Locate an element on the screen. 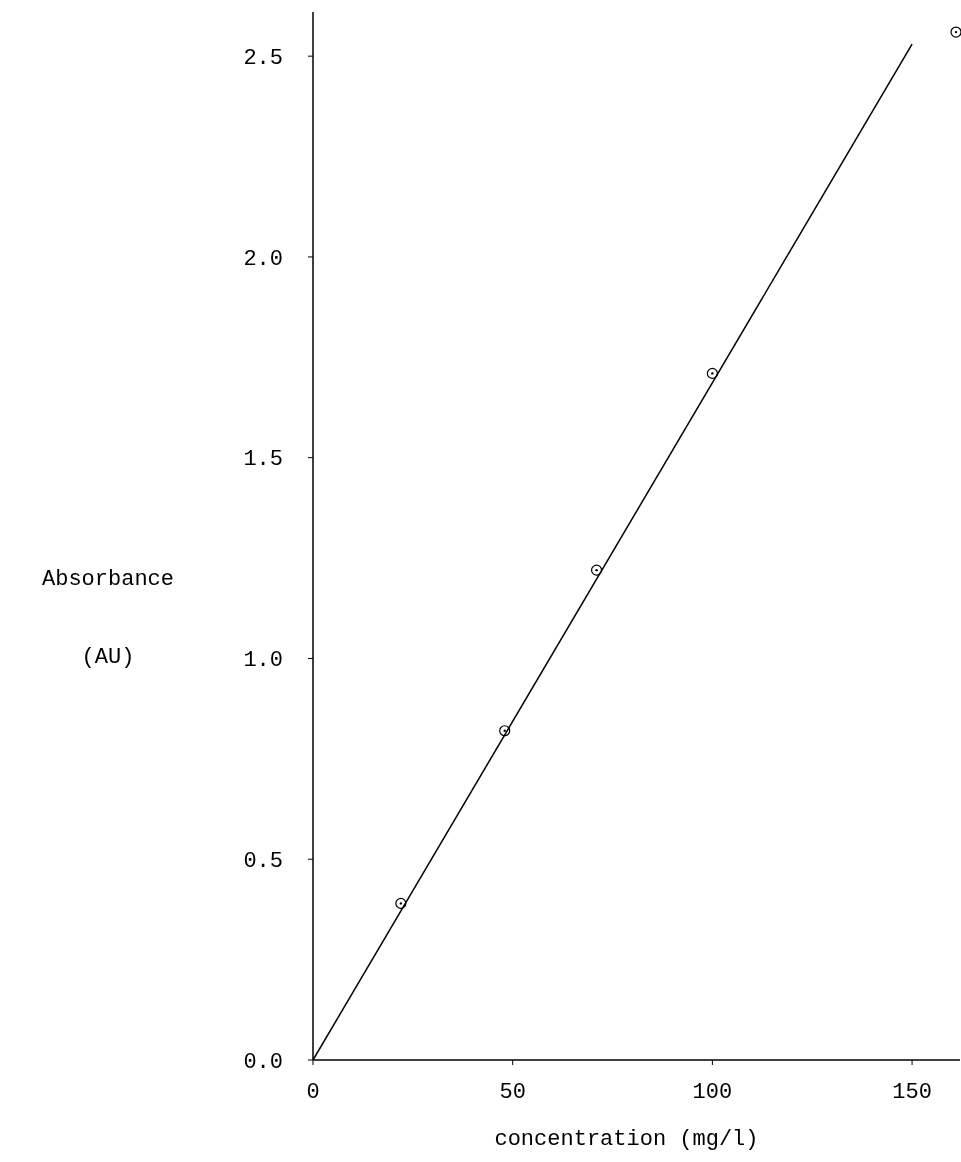  x-axis-title: concentration (mg/l) is located at coordinates (626, 1139).